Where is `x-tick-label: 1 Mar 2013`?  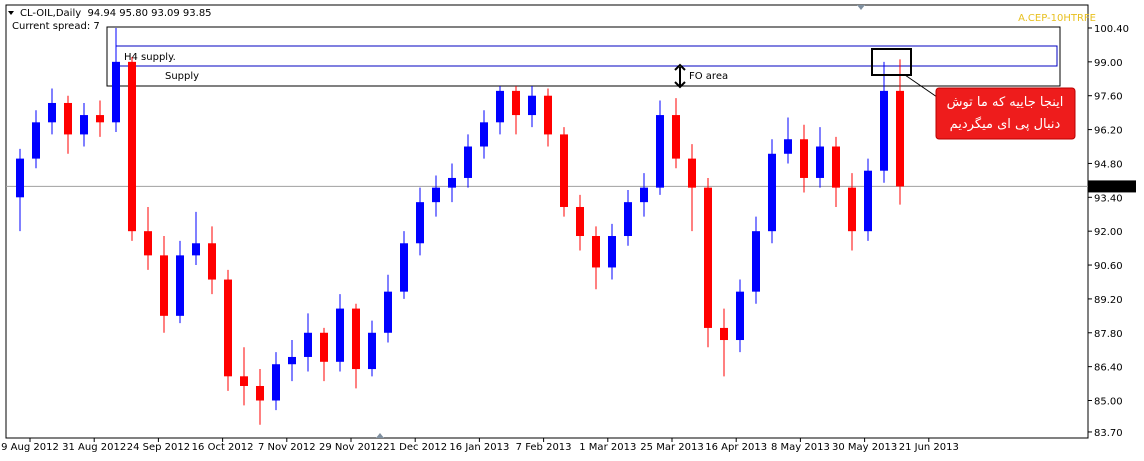 x-tick-label: 1 Mar 2013 is located at coordinates (607, 447).